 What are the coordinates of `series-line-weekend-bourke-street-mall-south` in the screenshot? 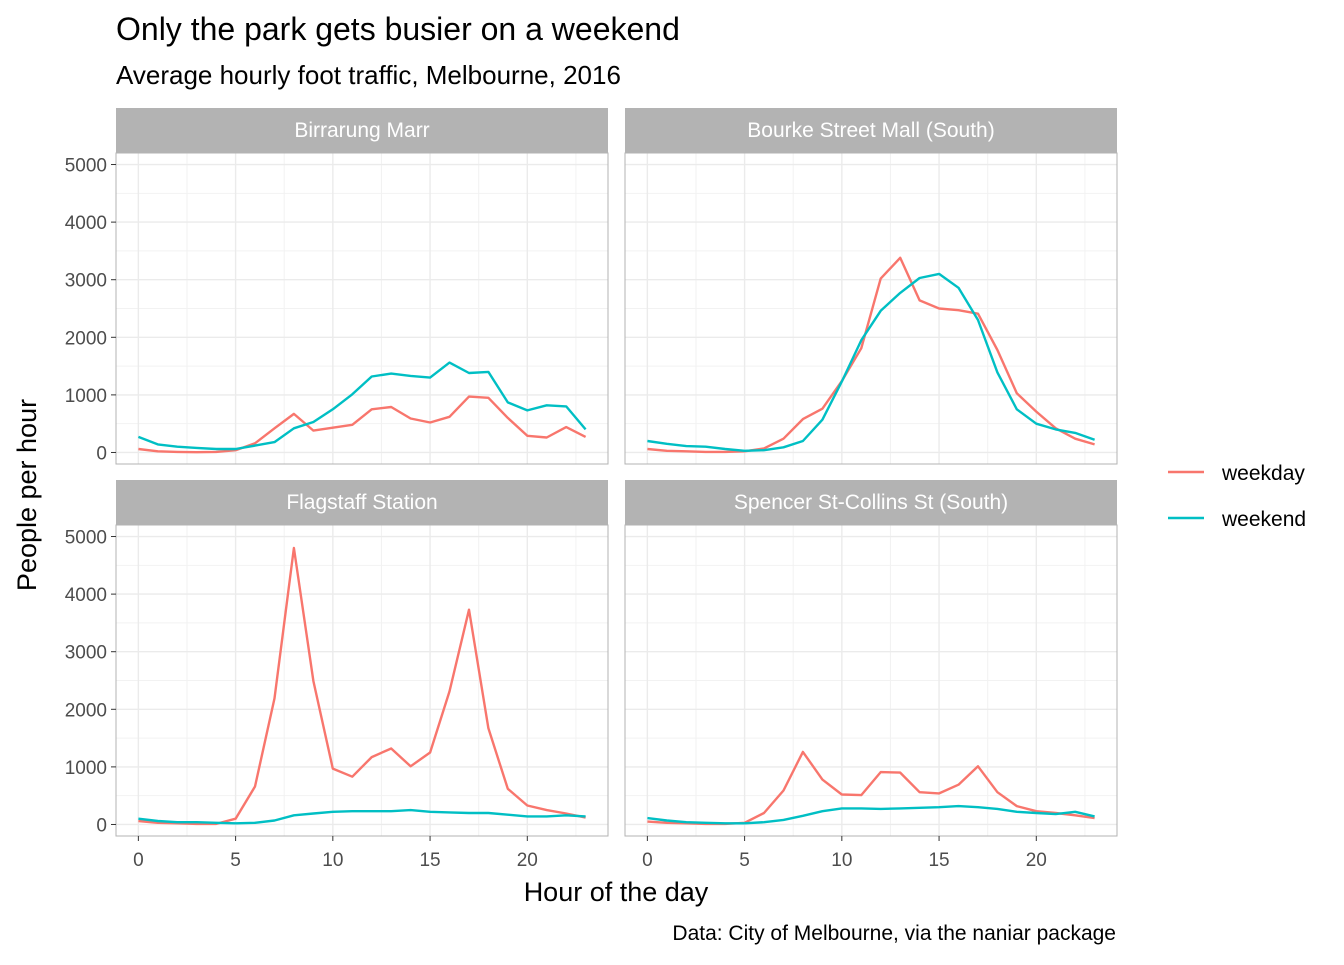 It's located at (871, 362).